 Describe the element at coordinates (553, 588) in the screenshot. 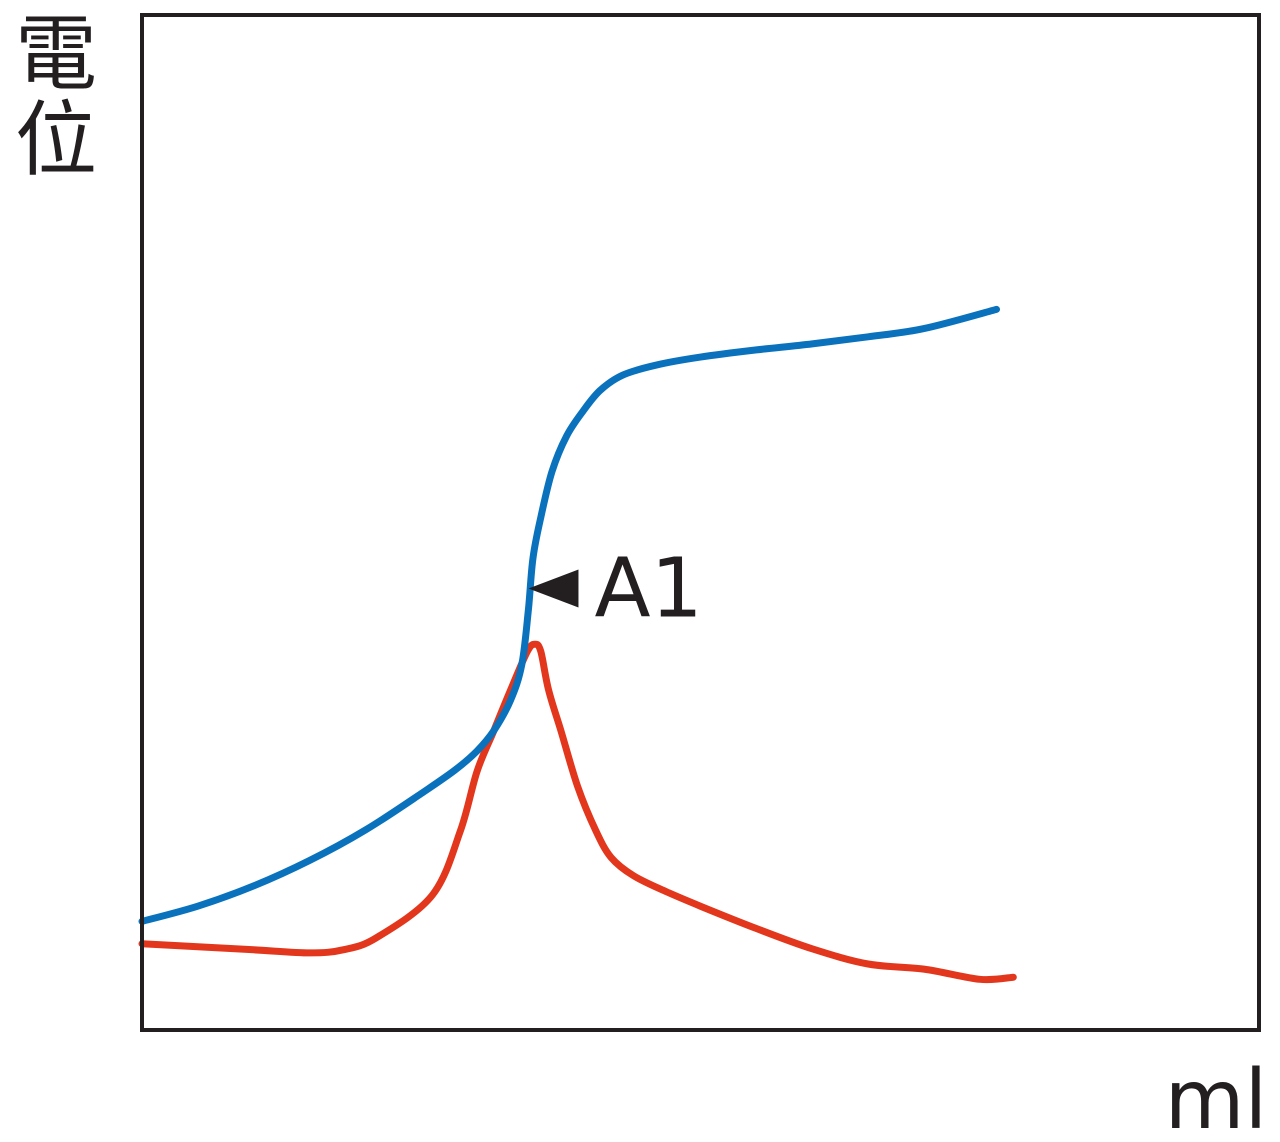

I see `annotation-marker` at that location.